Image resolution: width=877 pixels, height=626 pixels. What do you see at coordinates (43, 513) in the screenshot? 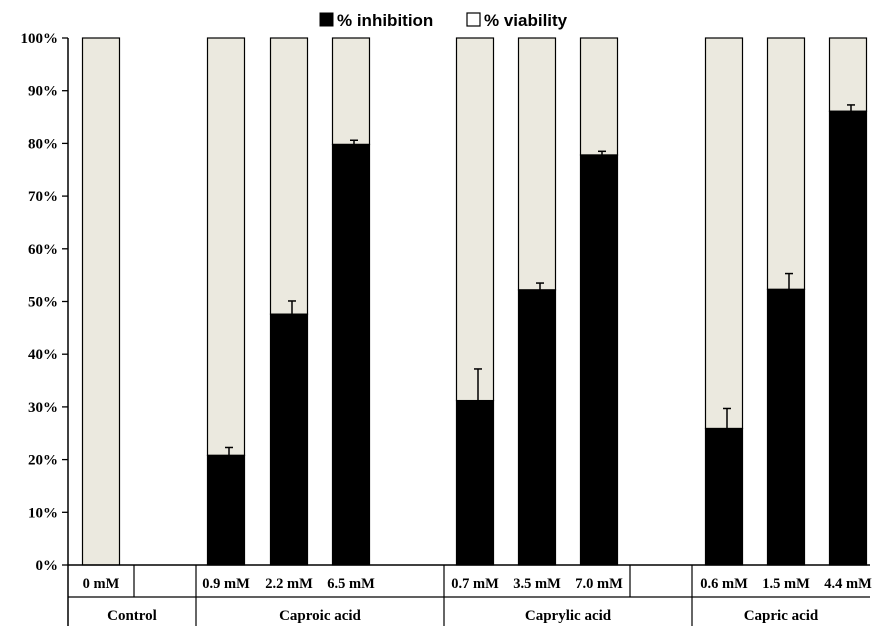
I see `y-tick-label: 10%` at bounding box center [43, 513].